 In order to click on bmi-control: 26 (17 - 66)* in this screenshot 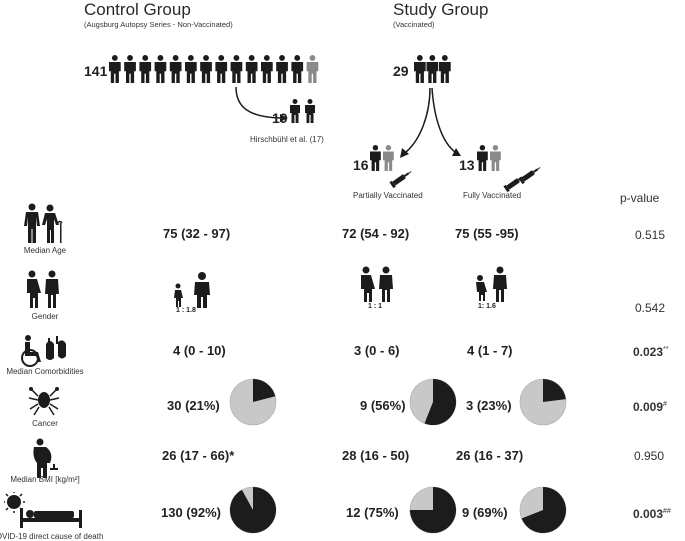, I will do `click(198, 455)`.